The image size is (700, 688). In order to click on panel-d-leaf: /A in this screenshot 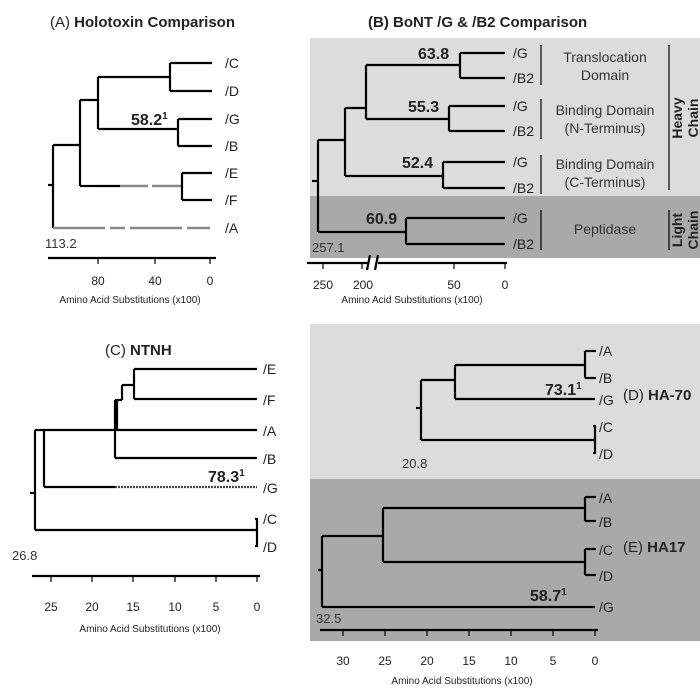, I will do `click(606, 351)`.